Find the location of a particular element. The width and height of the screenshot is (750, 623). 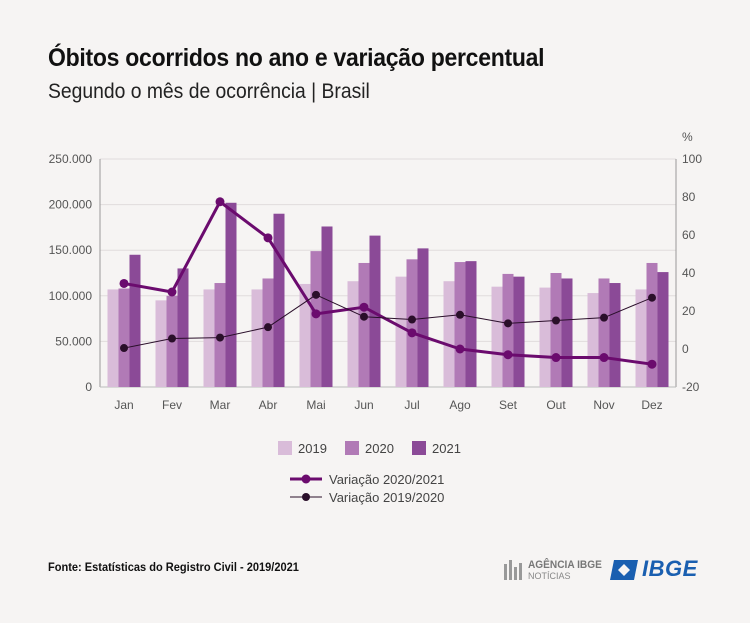

point-Variação 2020/2021-Mar is located at coordinates (220, 202).